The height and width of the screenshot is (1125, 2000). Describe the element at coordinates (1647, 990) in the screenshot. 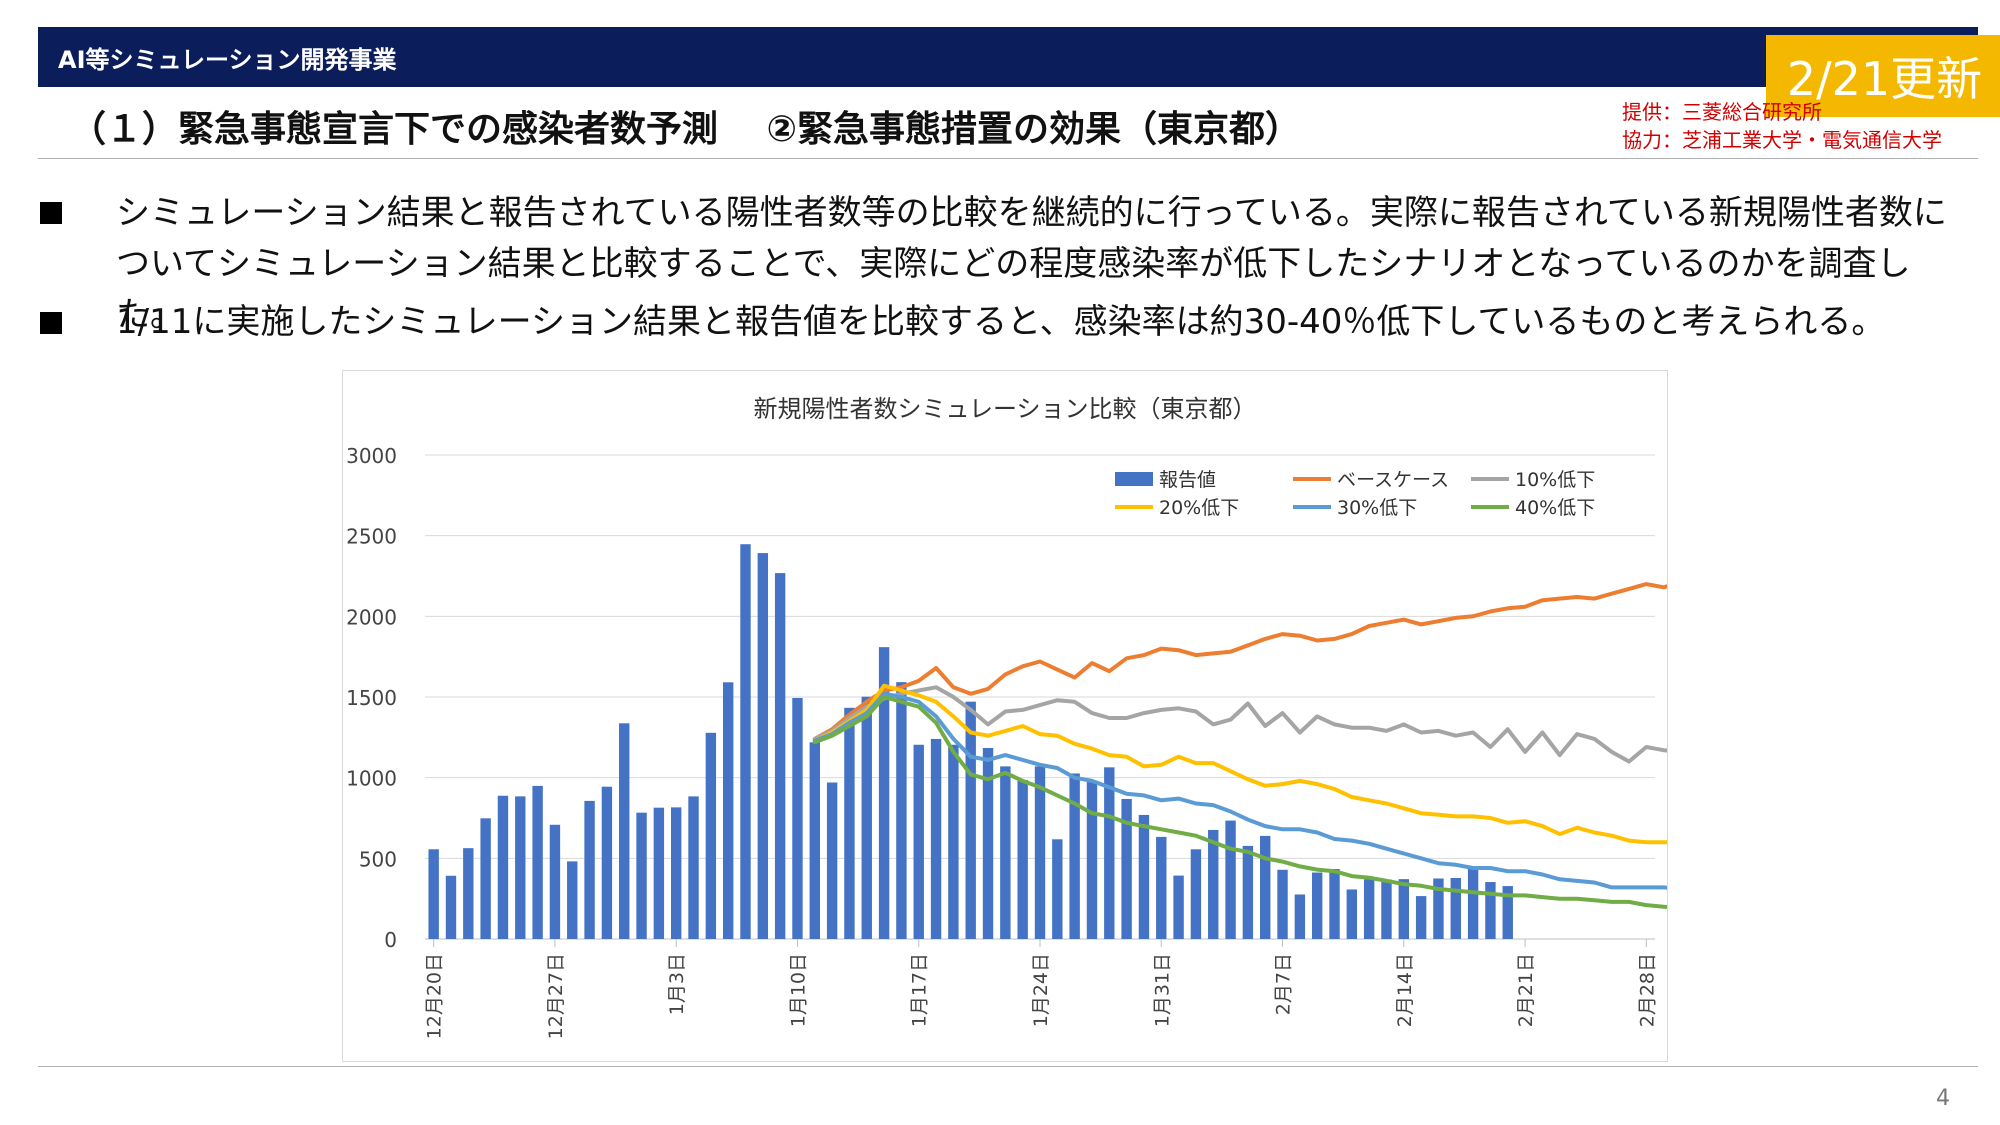

I see `x-tick-label: 2月28日` at that location.